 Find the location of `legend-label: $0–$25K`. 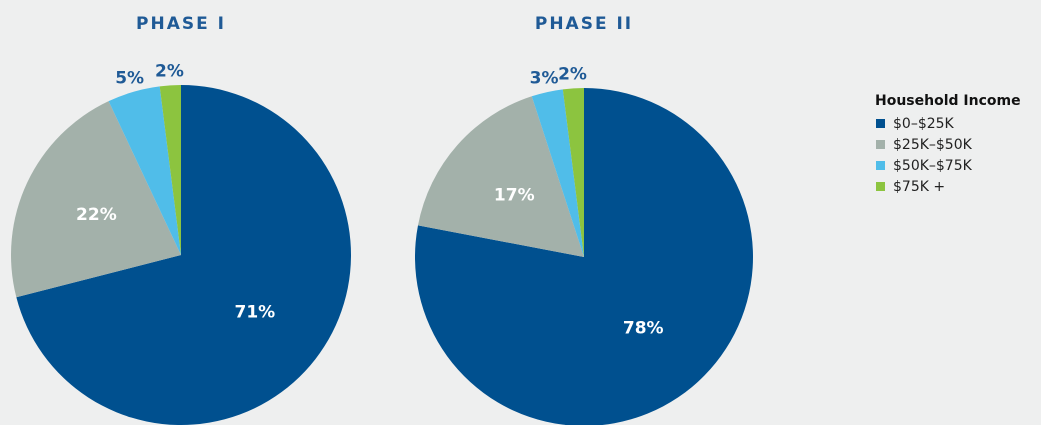

legend-label: $0–$25K is located at coordinates (924, 124).